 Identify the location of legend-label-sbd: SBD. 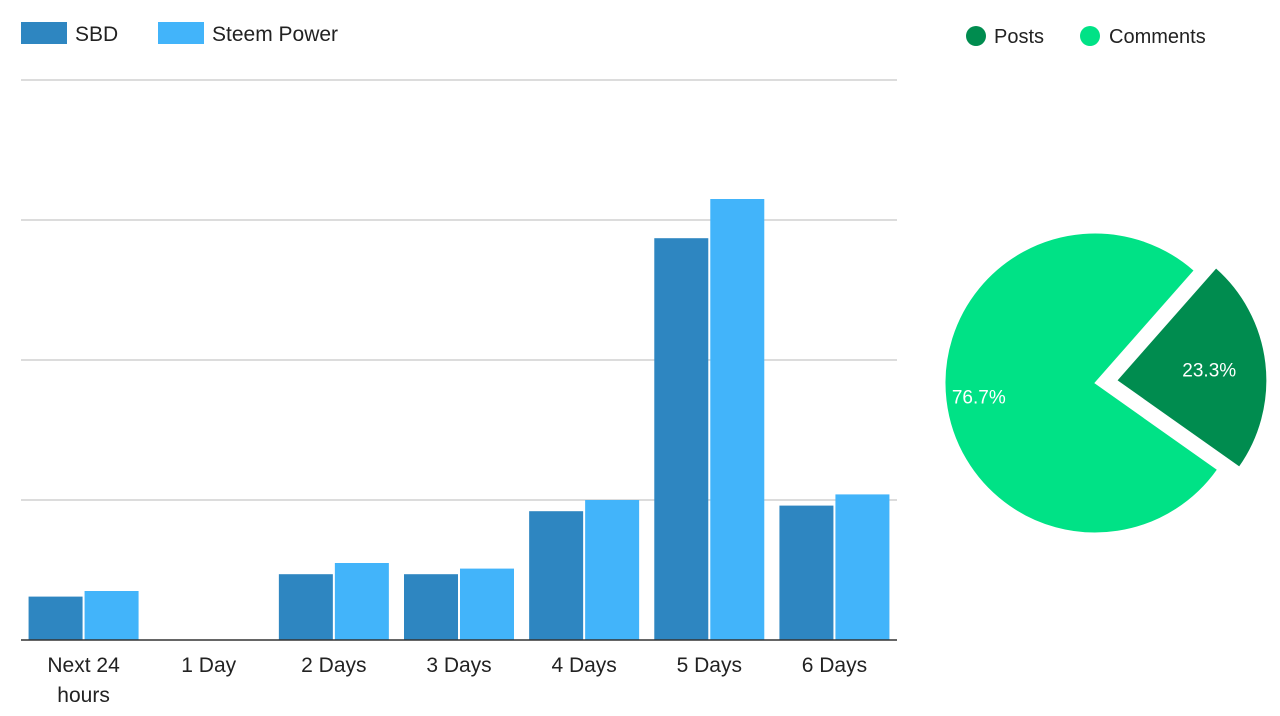
(96, 34).